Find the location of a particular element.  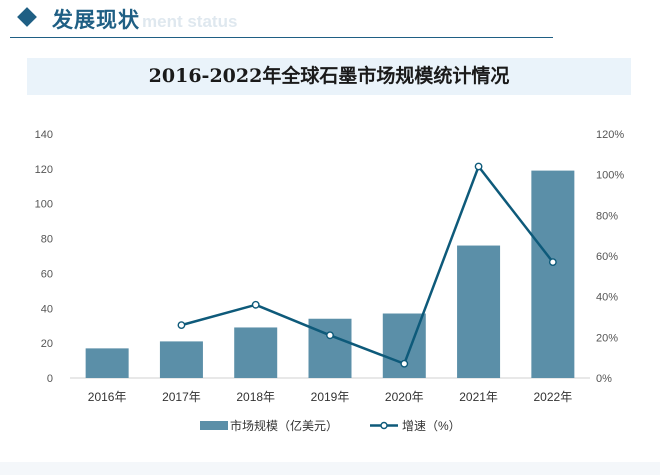

footer-strip is located at coordinates (330, 468).